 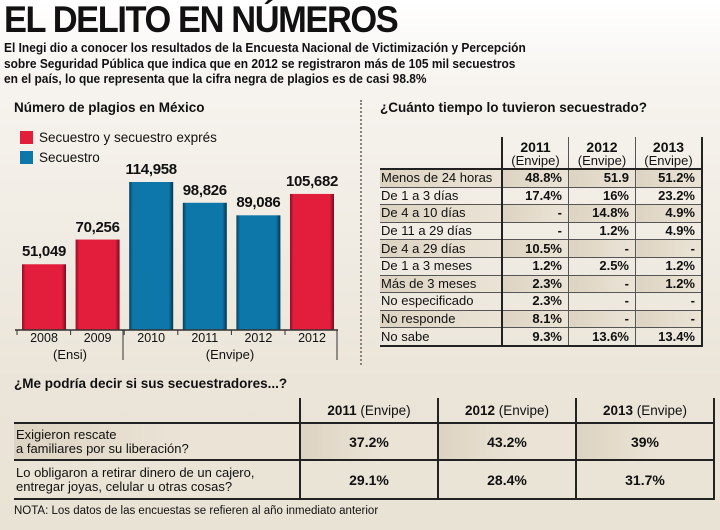 What do you see at coordinates (258, 272) in the screenshot?
I see `bar-2012` at bounding box center [258, 272].